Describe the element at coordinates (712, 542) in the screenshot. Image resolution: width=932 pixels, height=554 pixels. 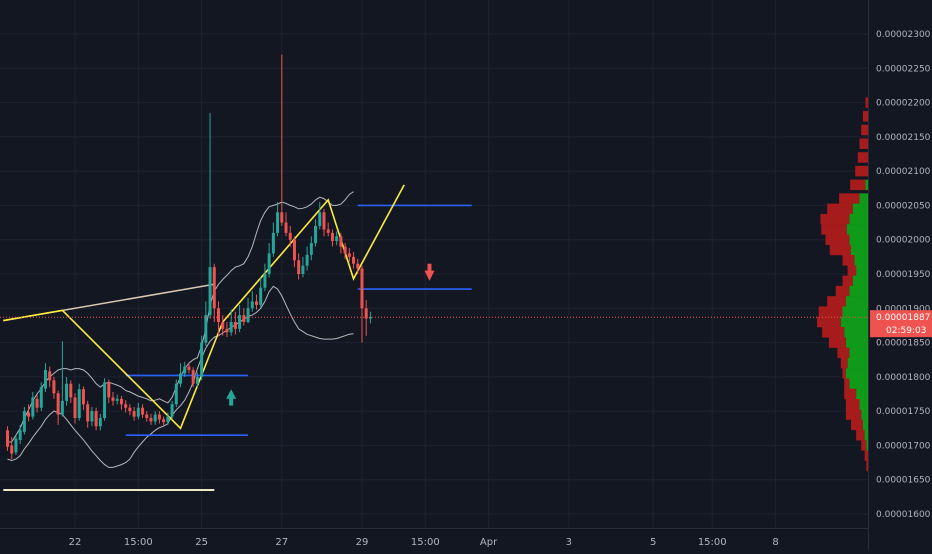
I see `time-tick-label: 15:00` at that location.